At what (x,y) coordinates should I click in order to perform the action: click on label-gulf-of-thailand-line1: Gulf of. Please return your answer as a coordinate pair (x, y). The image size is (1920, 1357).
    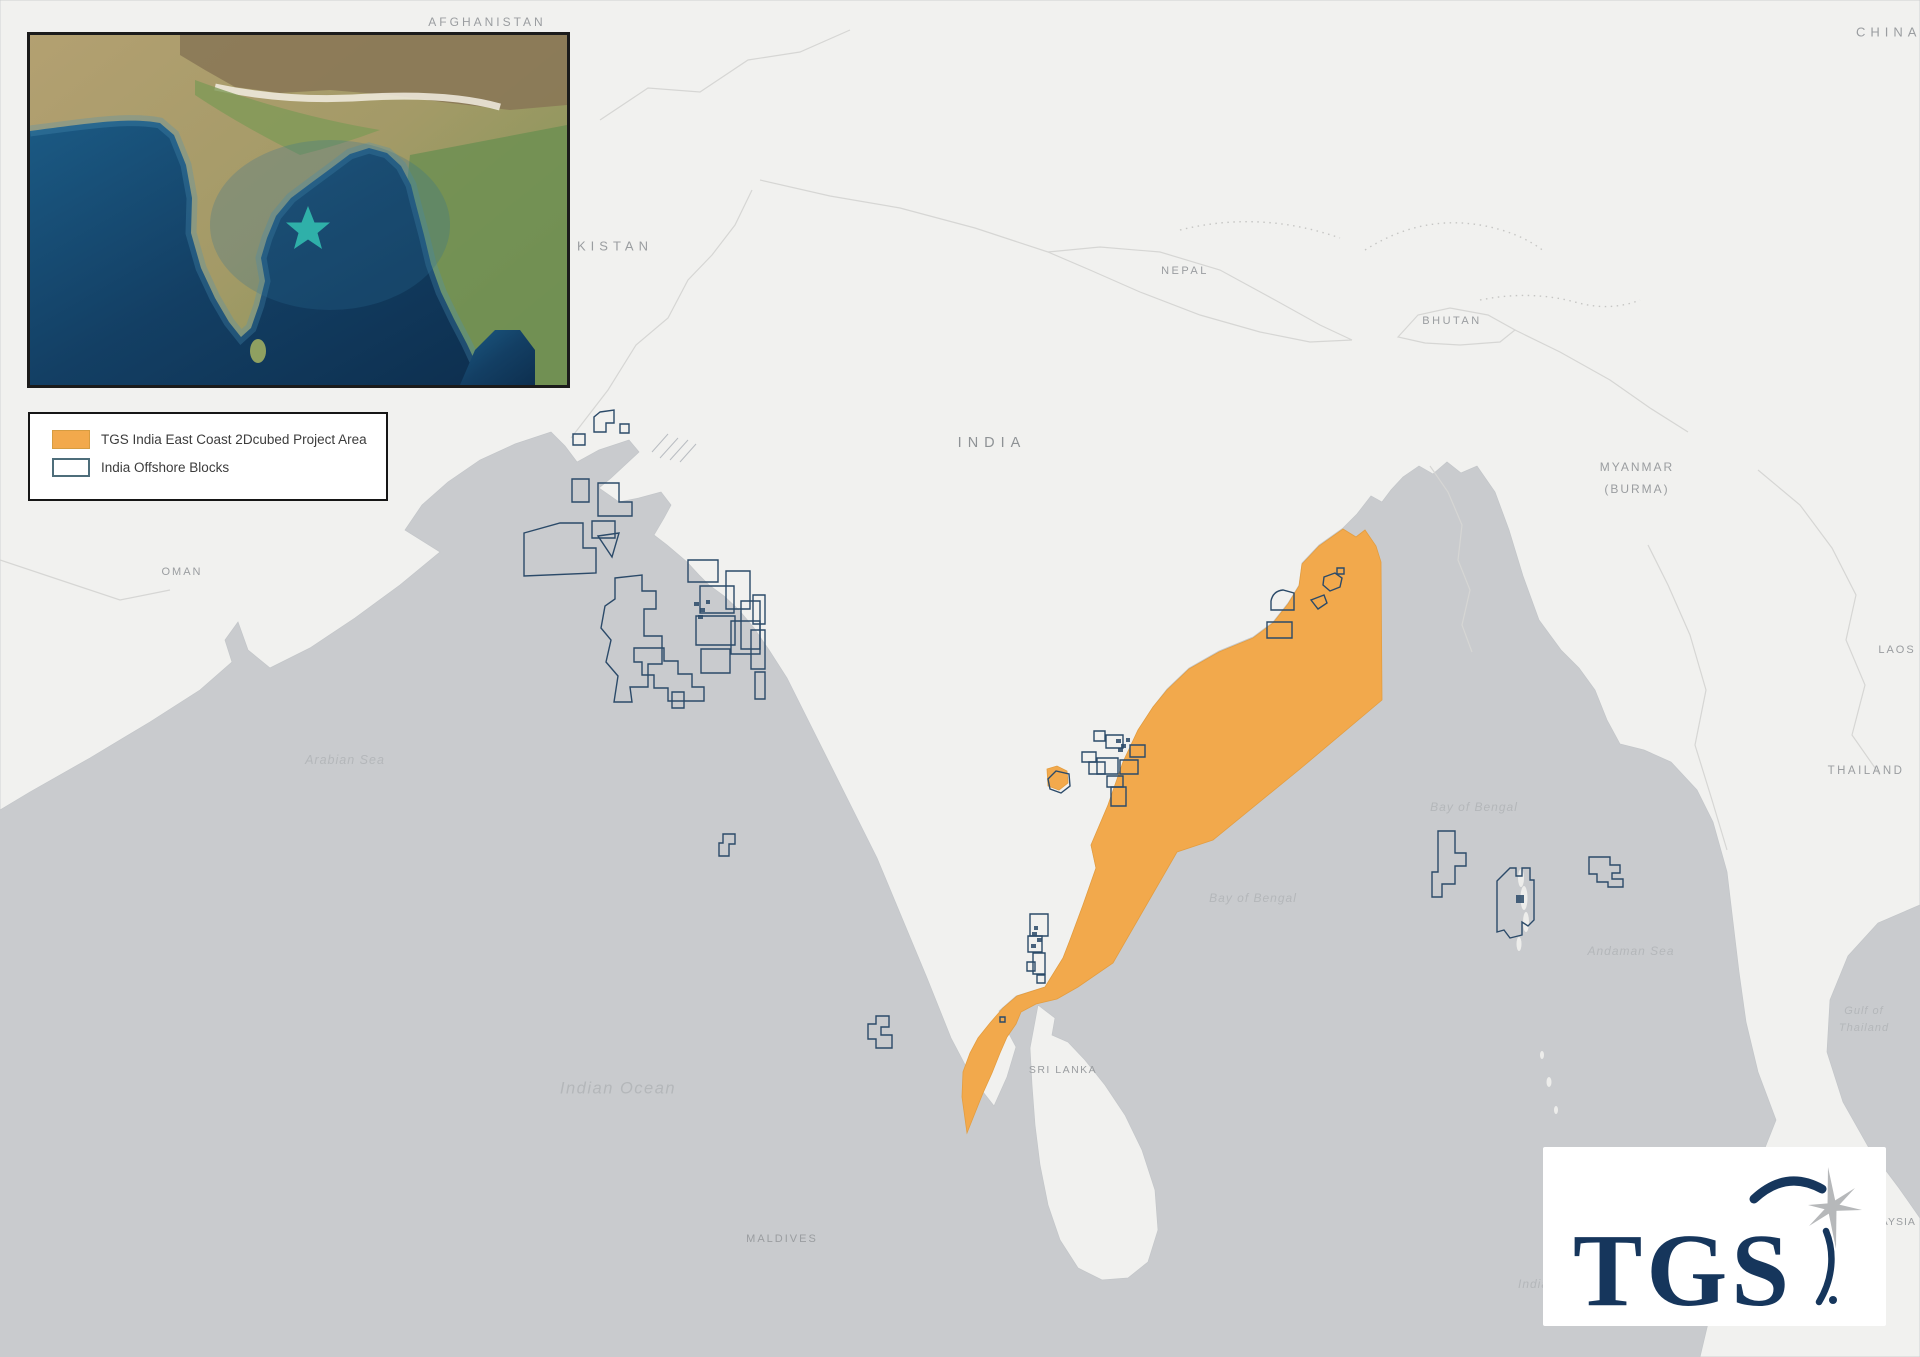
    Looking at the image, I should click on (1864, 1011).